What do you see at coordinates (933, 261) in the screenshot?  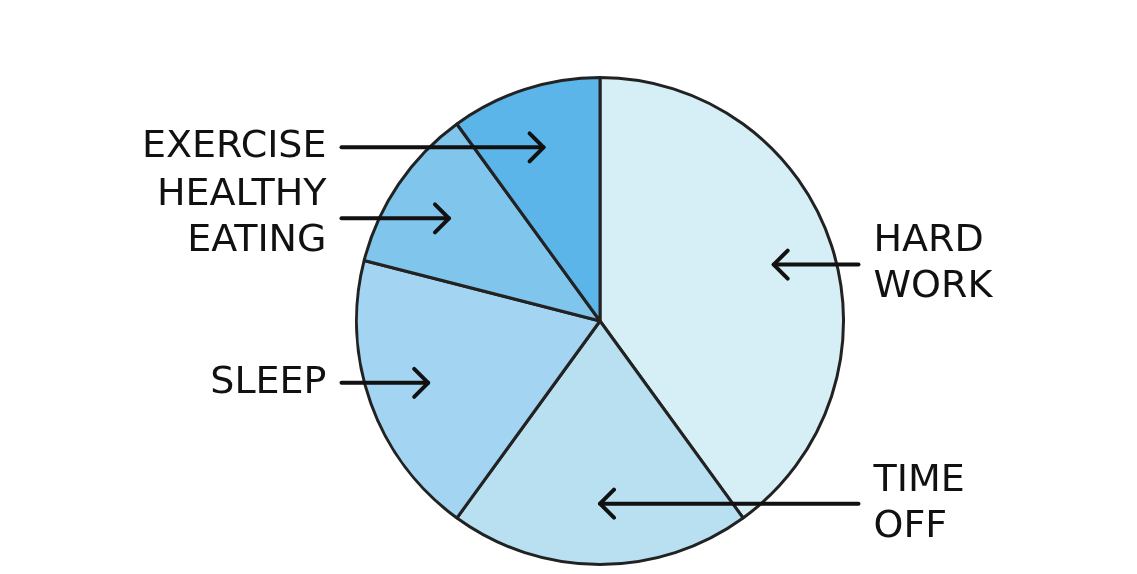 I see `slice-label: HARD WORK` at bounding box center [933, 261].